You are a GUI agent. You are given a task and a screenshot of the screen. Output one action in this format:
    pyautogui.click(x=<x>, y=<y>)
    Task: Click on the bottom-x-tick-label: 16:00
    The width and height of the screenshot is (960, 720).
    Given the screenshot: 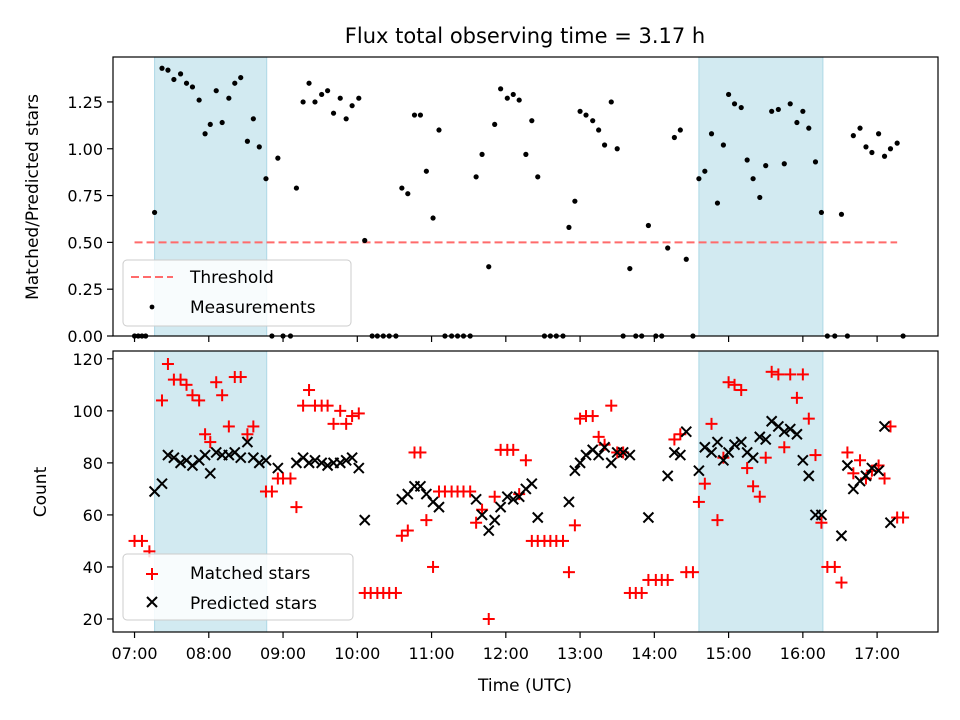 What is the action you would take?
    pyautogui.click(x=803, y=653)
    